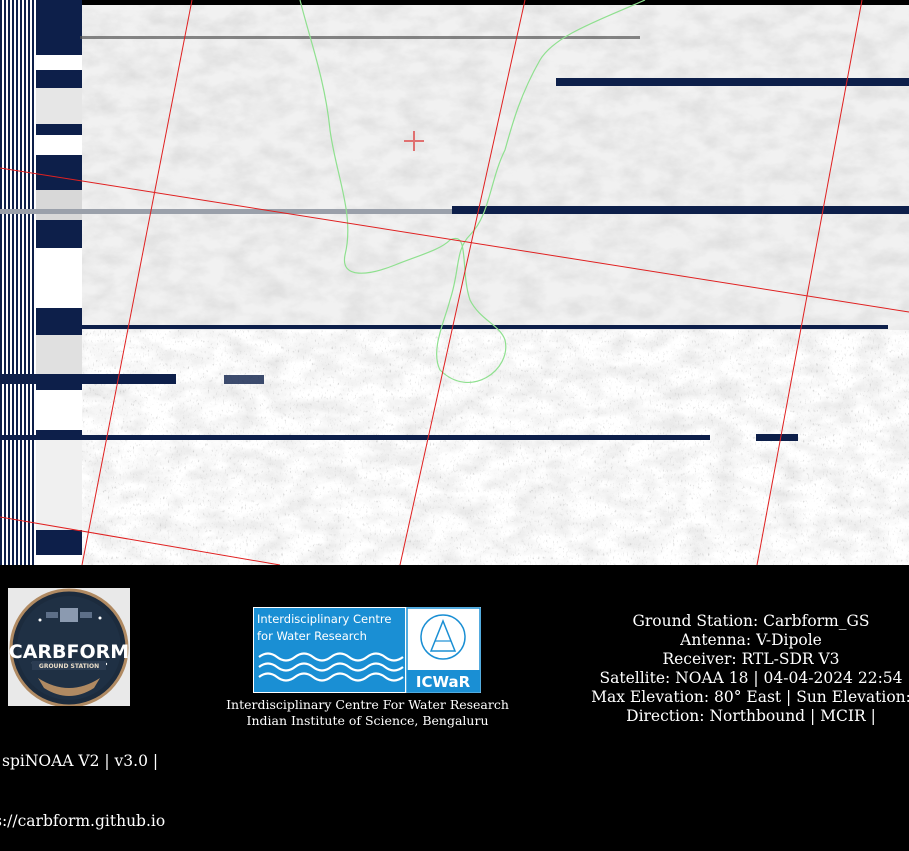  What do you see at coordinates (41, 282) in the screenshot?
I see `sync-column` at bounding box center [41, 282].